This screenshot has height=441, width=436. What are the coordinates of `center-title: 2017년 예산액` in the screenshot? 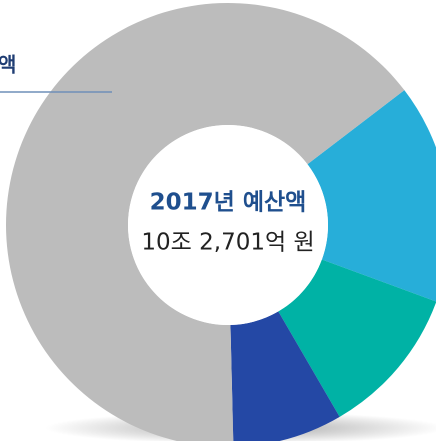 It's located at (228, 203).